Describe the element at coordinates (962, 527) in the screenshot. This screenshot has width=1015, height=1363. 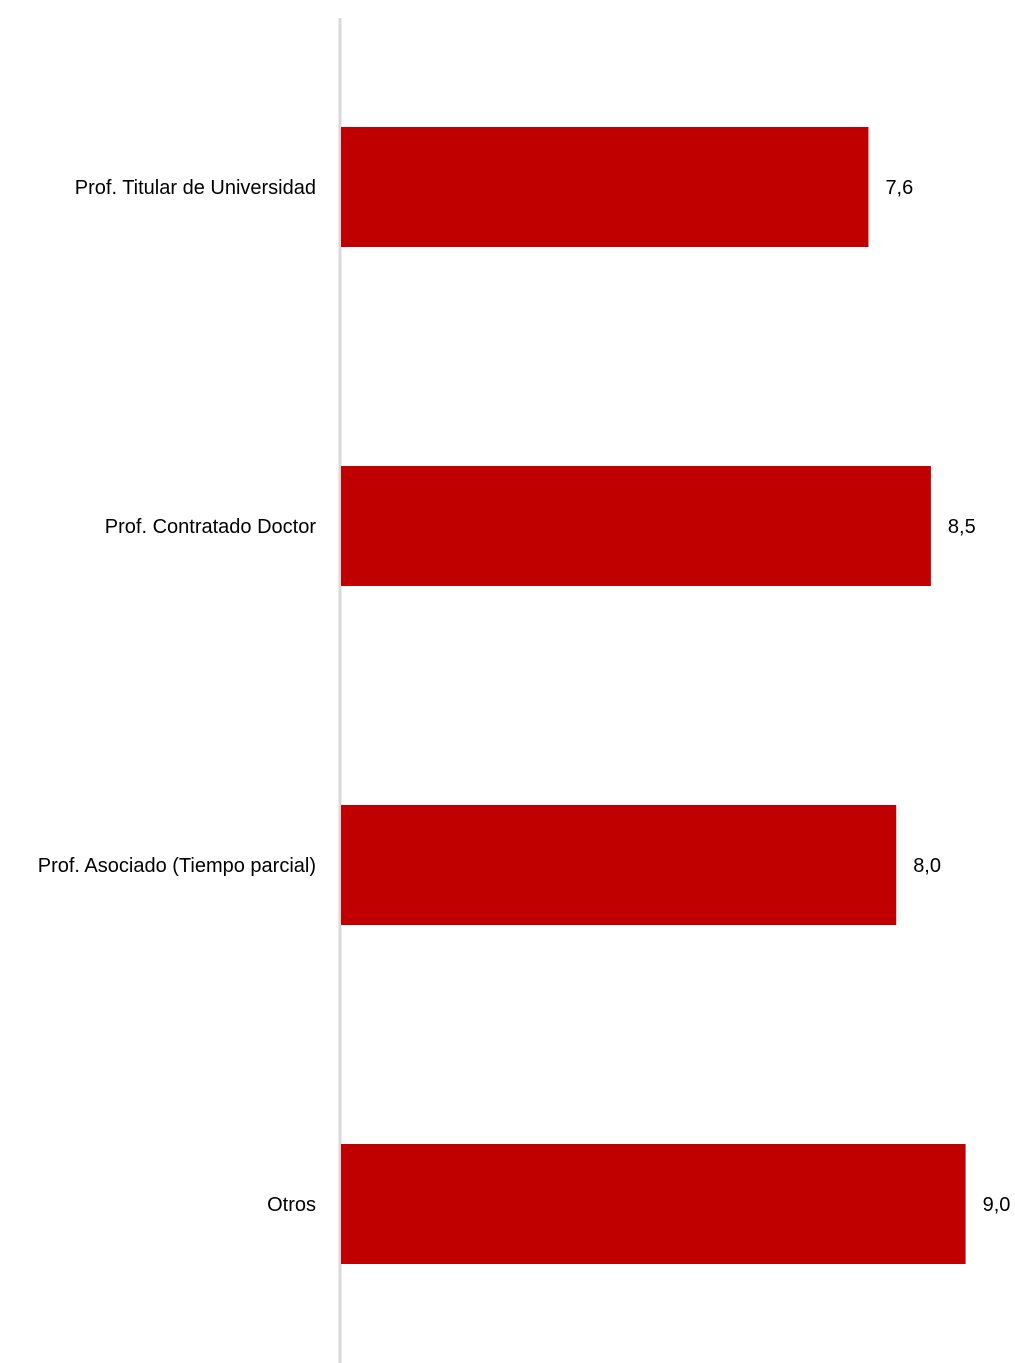
I see `data-label: 8,5` at that location.